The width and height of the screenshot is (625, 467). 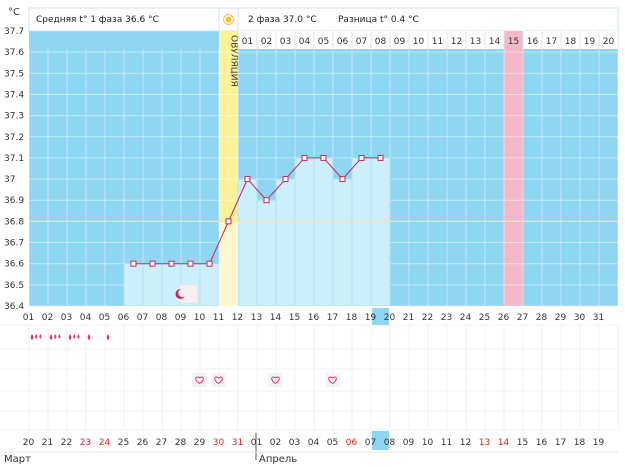 What do you see at coordinates (484, 443) in the screenshot?
I see `calendar-date-label: 13` at bounding box center [484, 443].